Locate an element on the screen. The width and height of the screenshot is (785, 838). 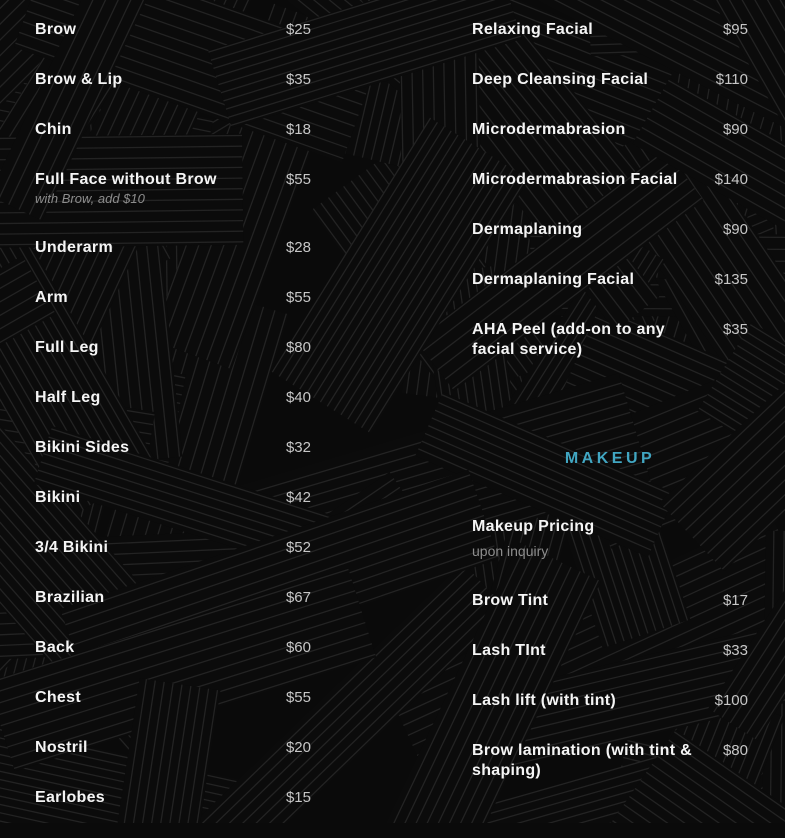
price-list-item: 3/4 Bikini $52 is located at coordinates (173, 548).